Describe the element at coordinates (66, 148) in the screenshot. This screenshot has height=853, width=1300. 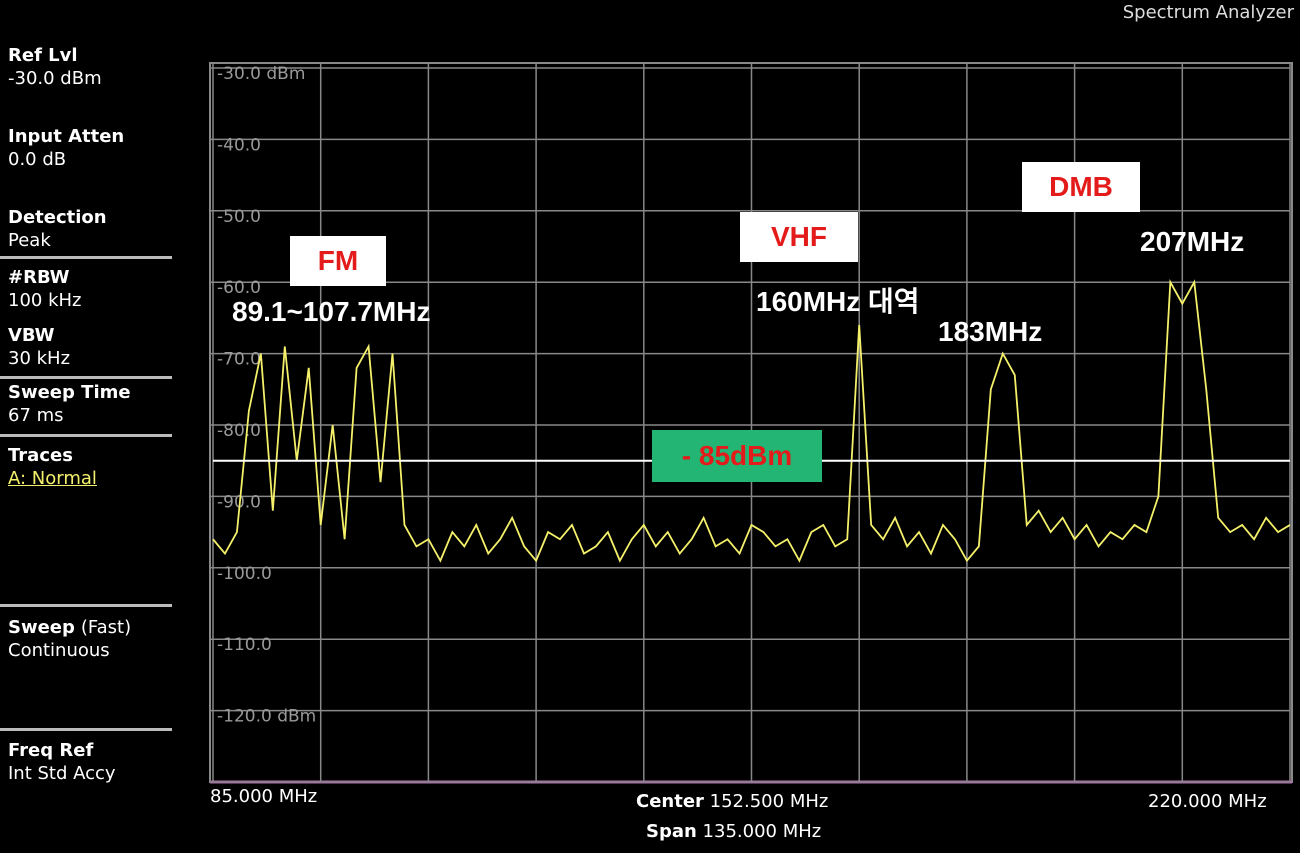
I see `setting: Input Atten 0.0 dB` at that location.